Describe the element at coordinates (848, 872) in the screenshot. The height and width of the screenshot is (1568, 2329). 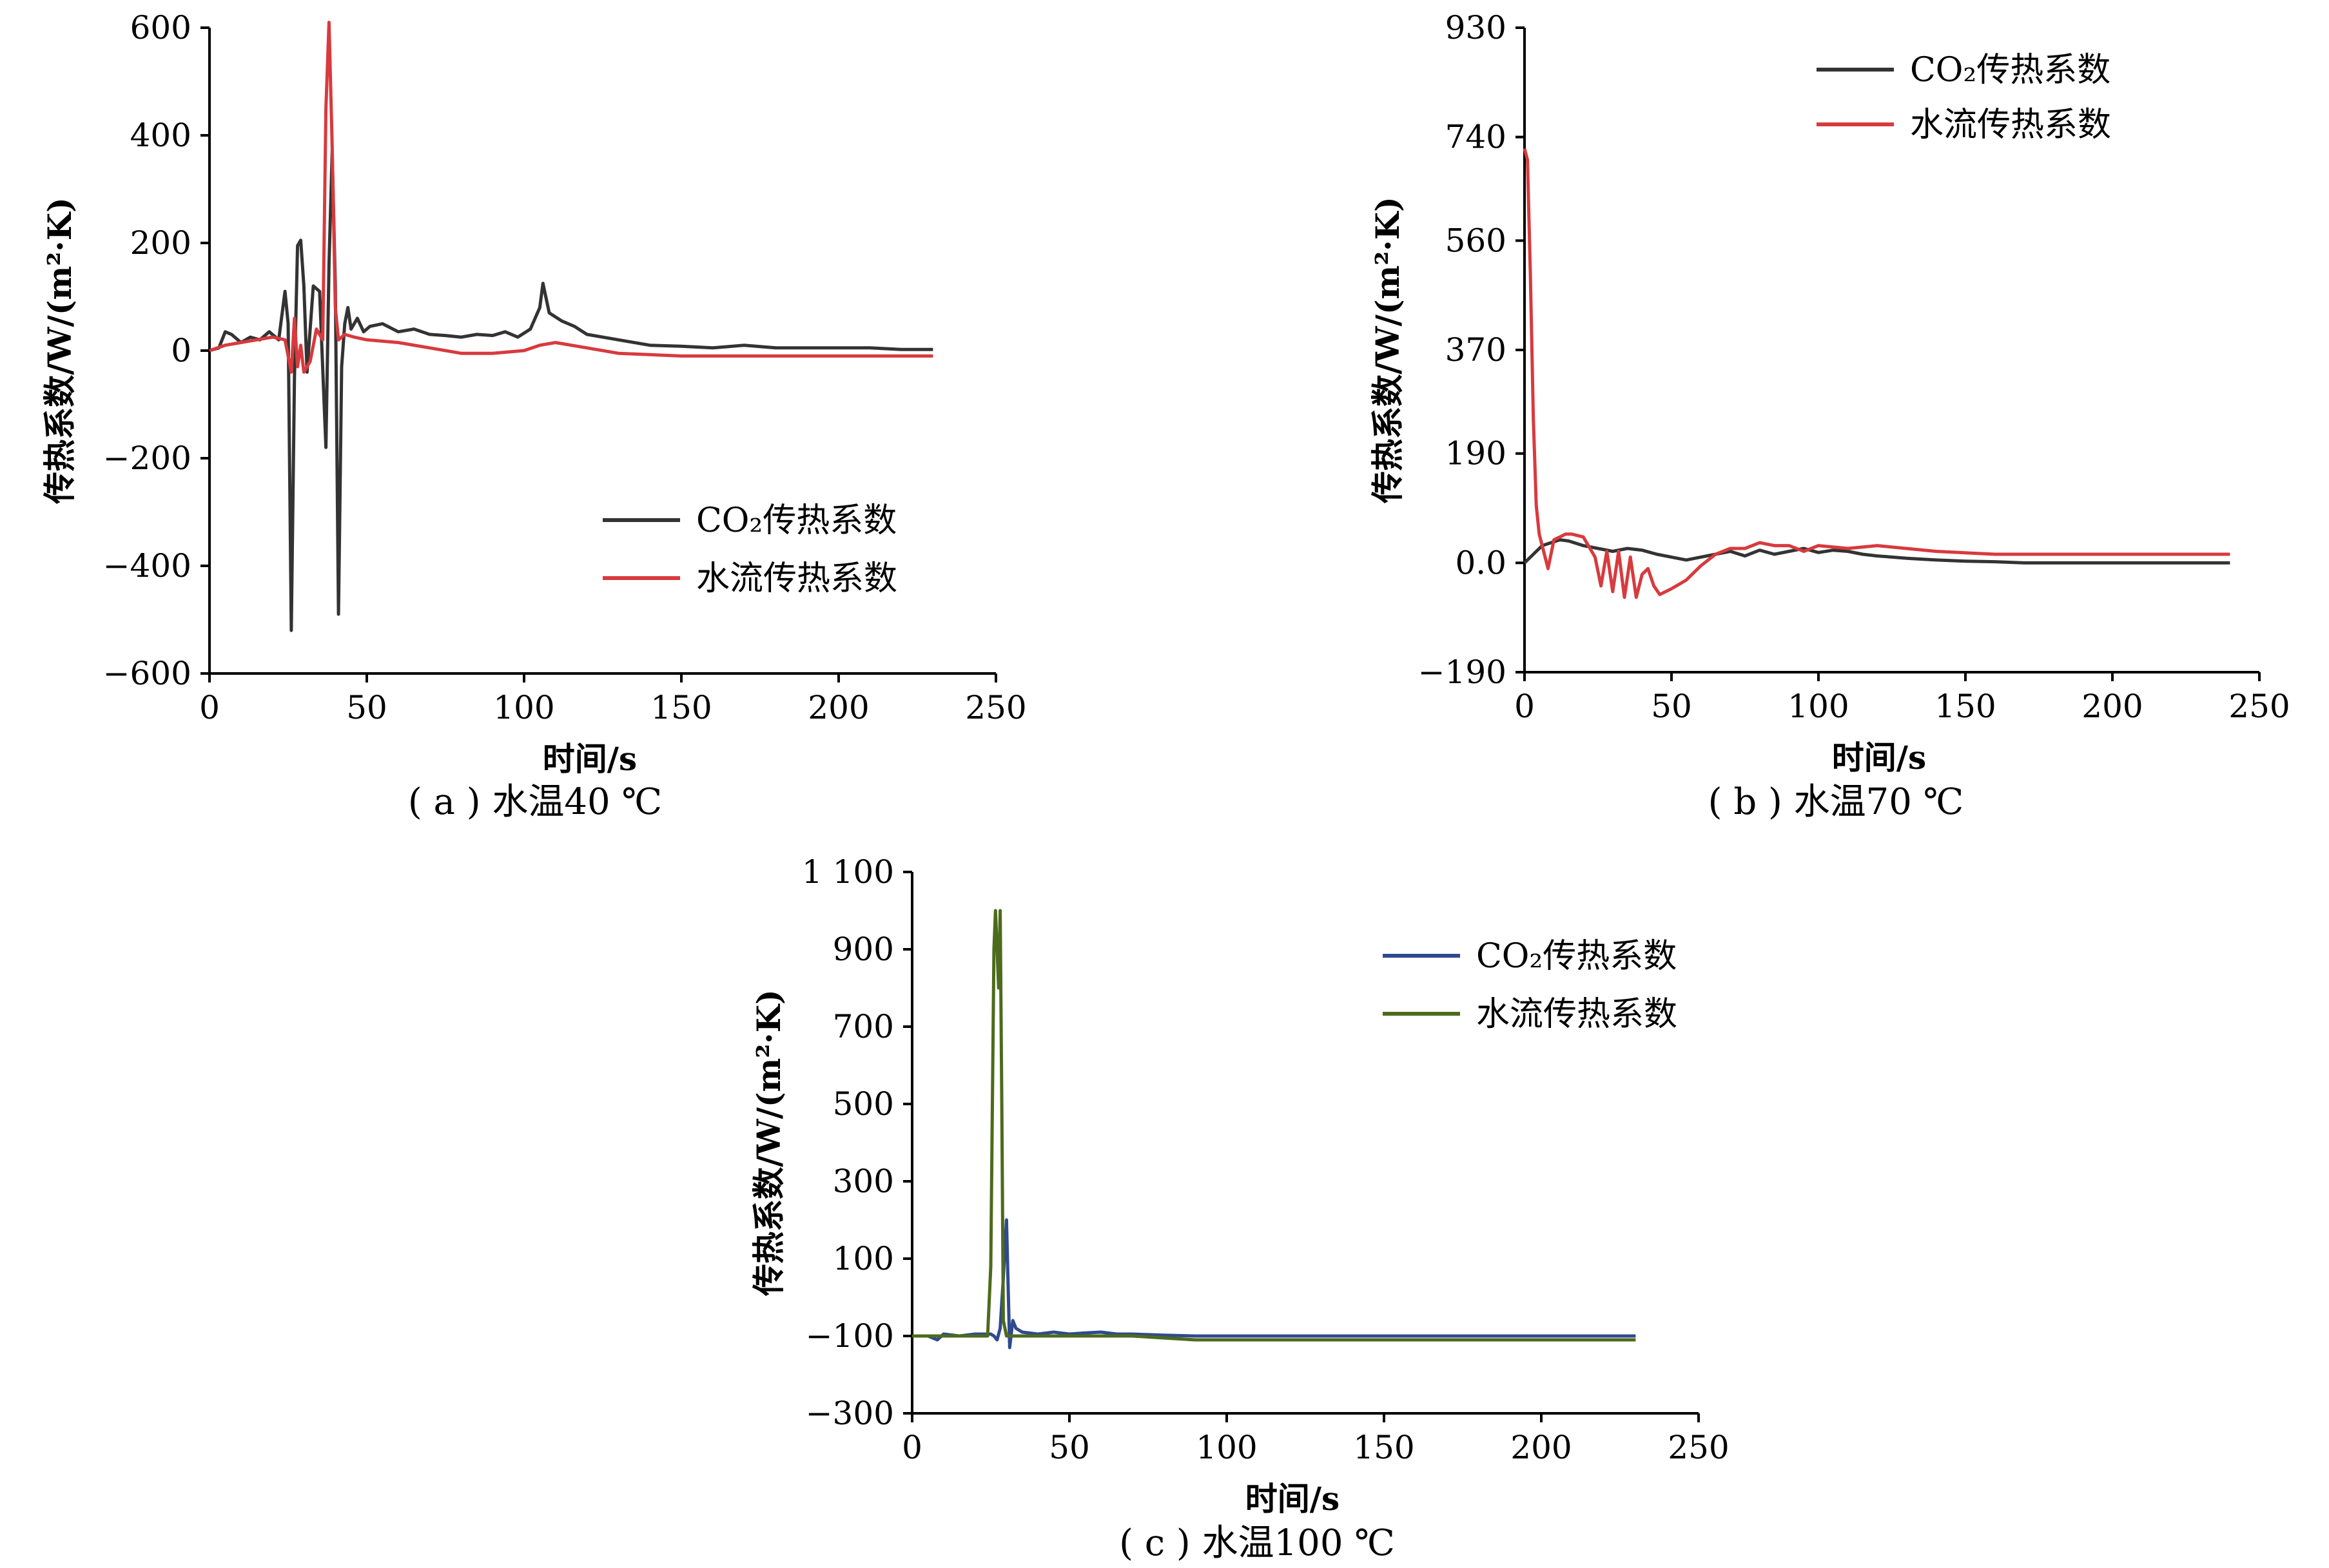
I see `y-tick-label: 1 100` at that location.